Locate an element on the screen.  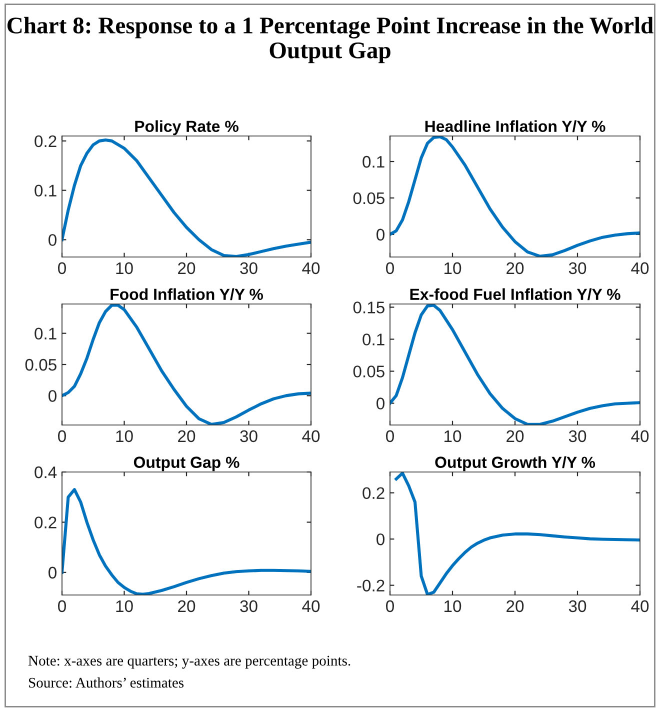
y-tick-label: 0.15 is located at coordinates (368, 308).